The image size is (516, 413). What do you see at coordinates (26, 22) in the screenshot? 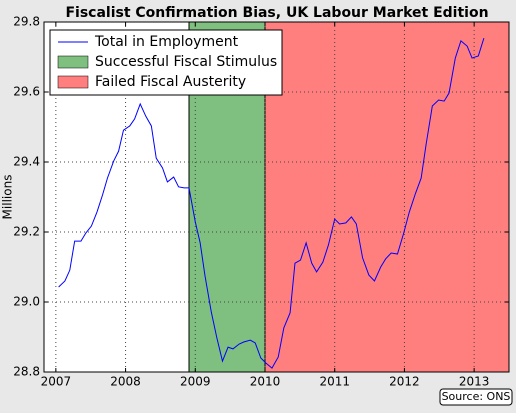
I see `y-tick-label: 29.8` at bounding box center [26, 22].